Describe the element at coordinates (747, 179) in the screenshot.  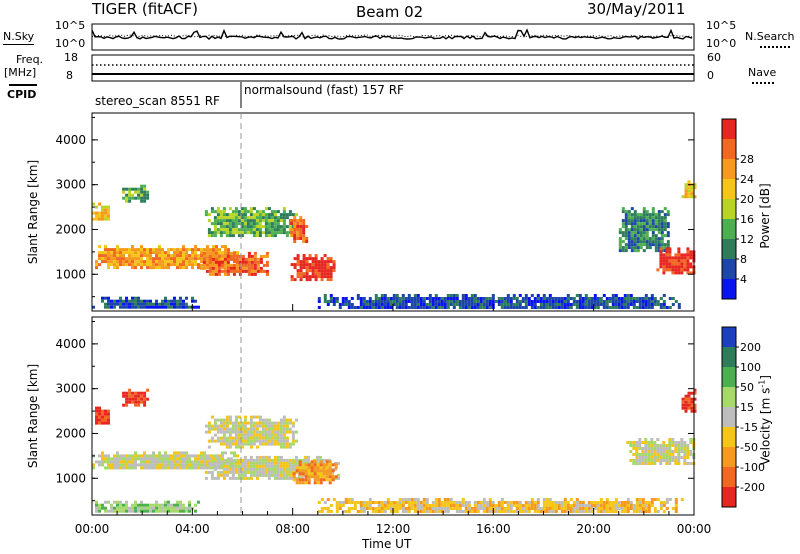
I see `colorbar-tick-label: 24` at that location.